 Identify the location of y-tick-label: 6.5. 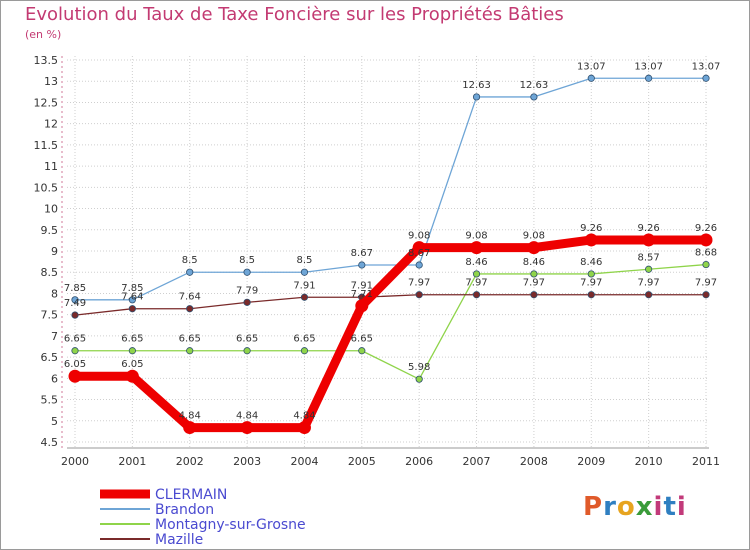
(50, 357).